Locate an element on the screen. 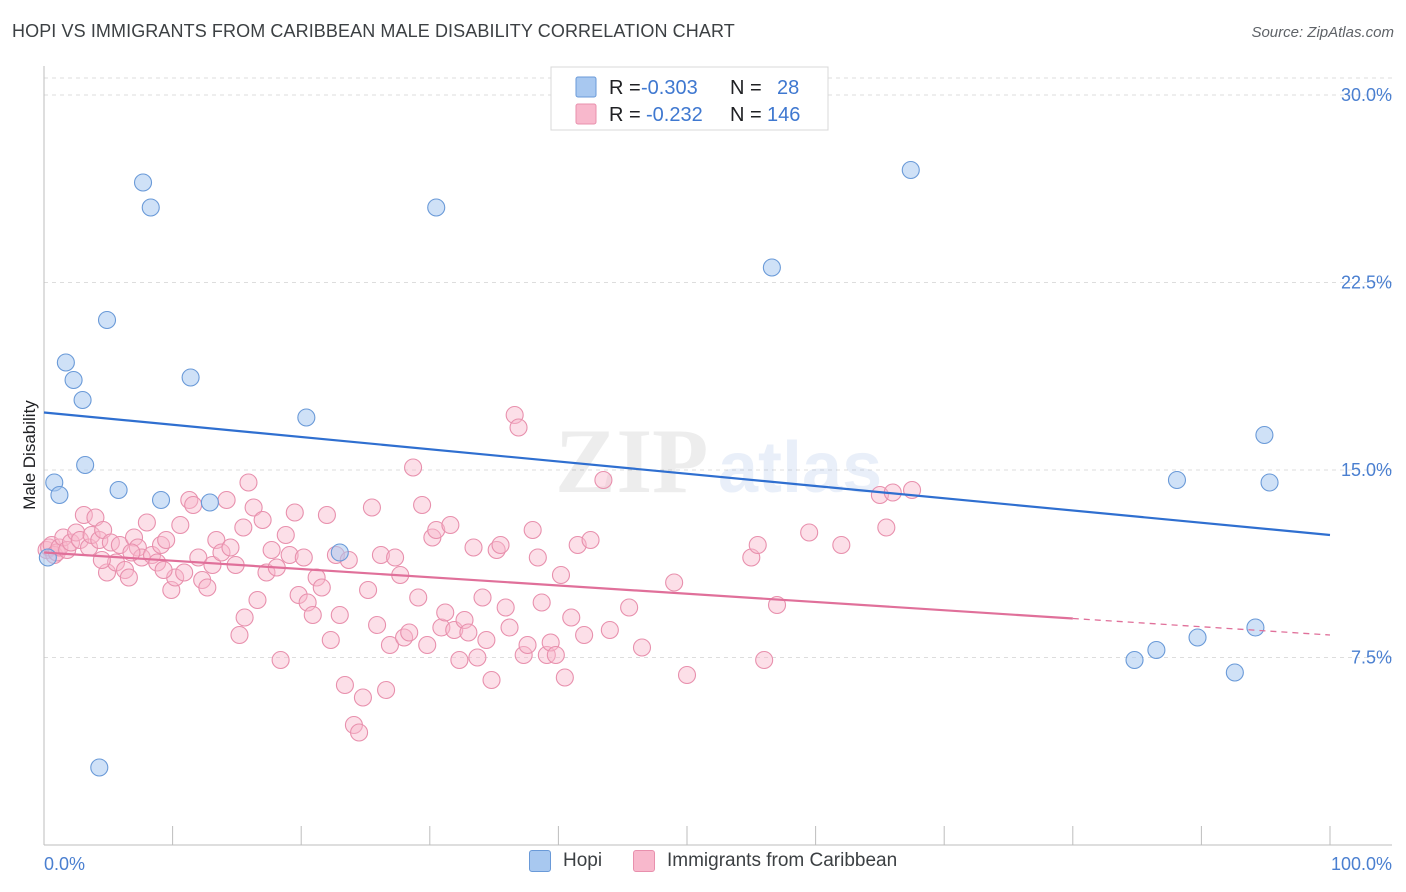 Image resolution: width=1406 pixels, height=892 pixels. y-axis-title: Male Disability is located at coordinates (29, 455).